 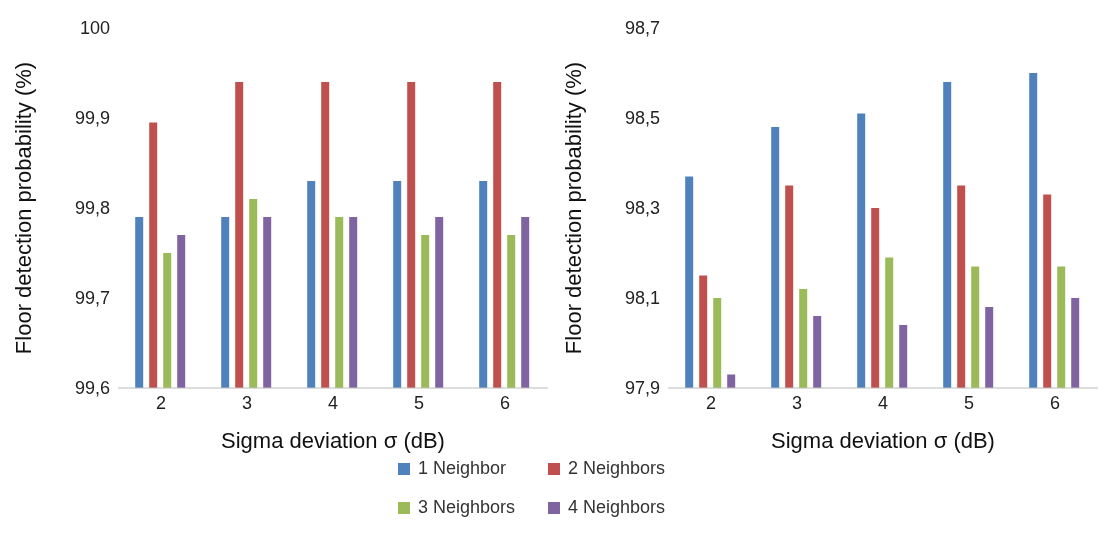 I want to click on y-tick-label: 99,6, so click(x=92, y=388).